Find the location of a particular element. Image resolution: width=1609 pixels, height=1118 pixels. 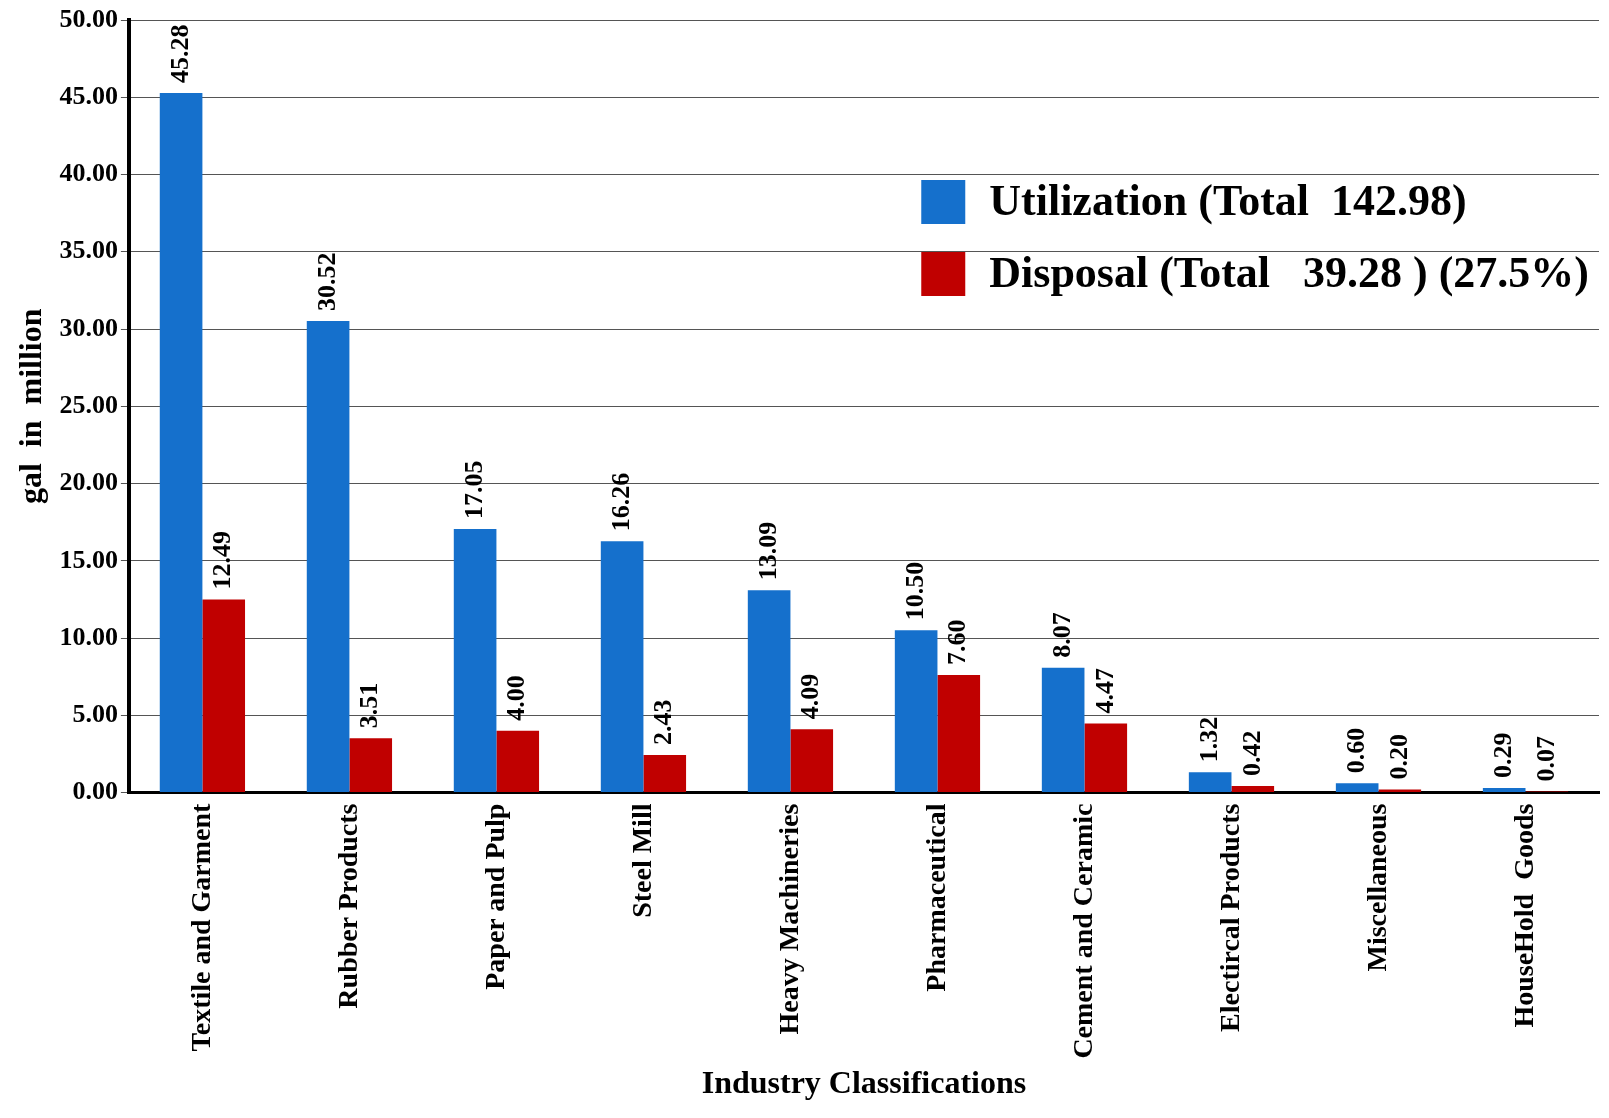

x-tick-label: Textile and Garment is located at coordinates (200, 927).